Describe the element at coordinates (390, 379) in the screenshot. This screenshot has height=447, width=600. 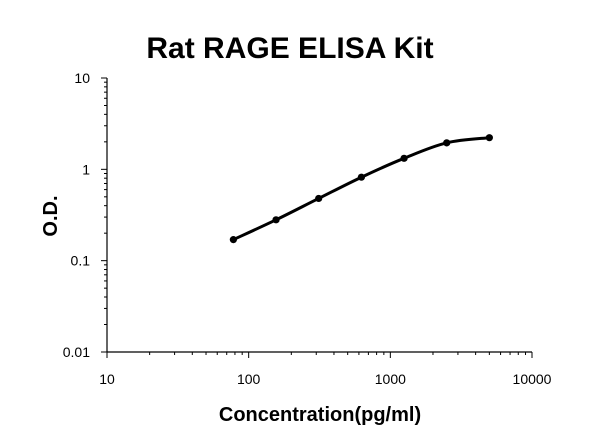
I see `x-tick-label: 1000` at that location.